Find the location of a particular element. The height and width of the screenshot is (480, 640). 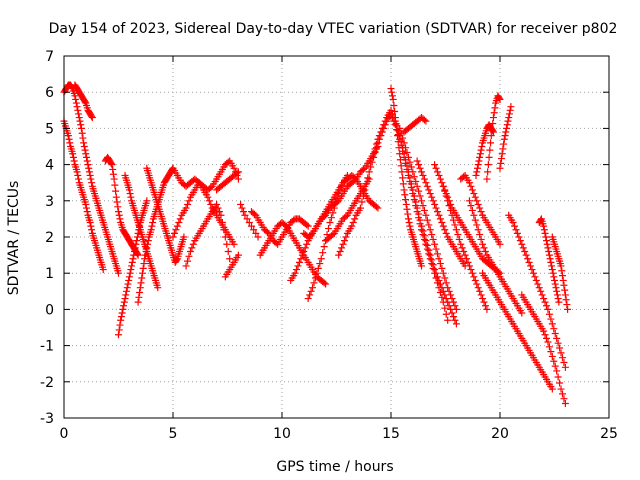

series-track-o is located at coordinates (279, 228).